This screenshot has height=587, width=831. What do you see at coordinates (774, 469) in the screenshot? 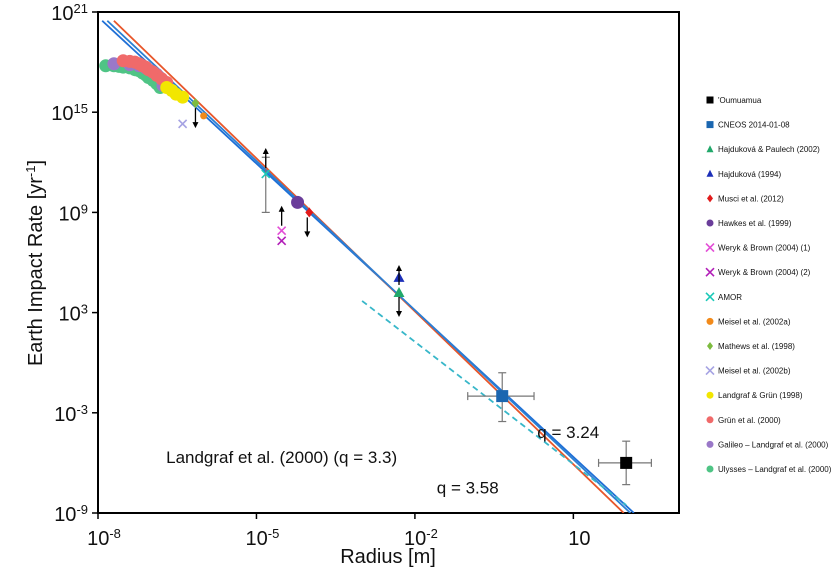
I see `legend-label: Ulysses – Landgraf et al. (2000)` at bounding box center [774, 469].